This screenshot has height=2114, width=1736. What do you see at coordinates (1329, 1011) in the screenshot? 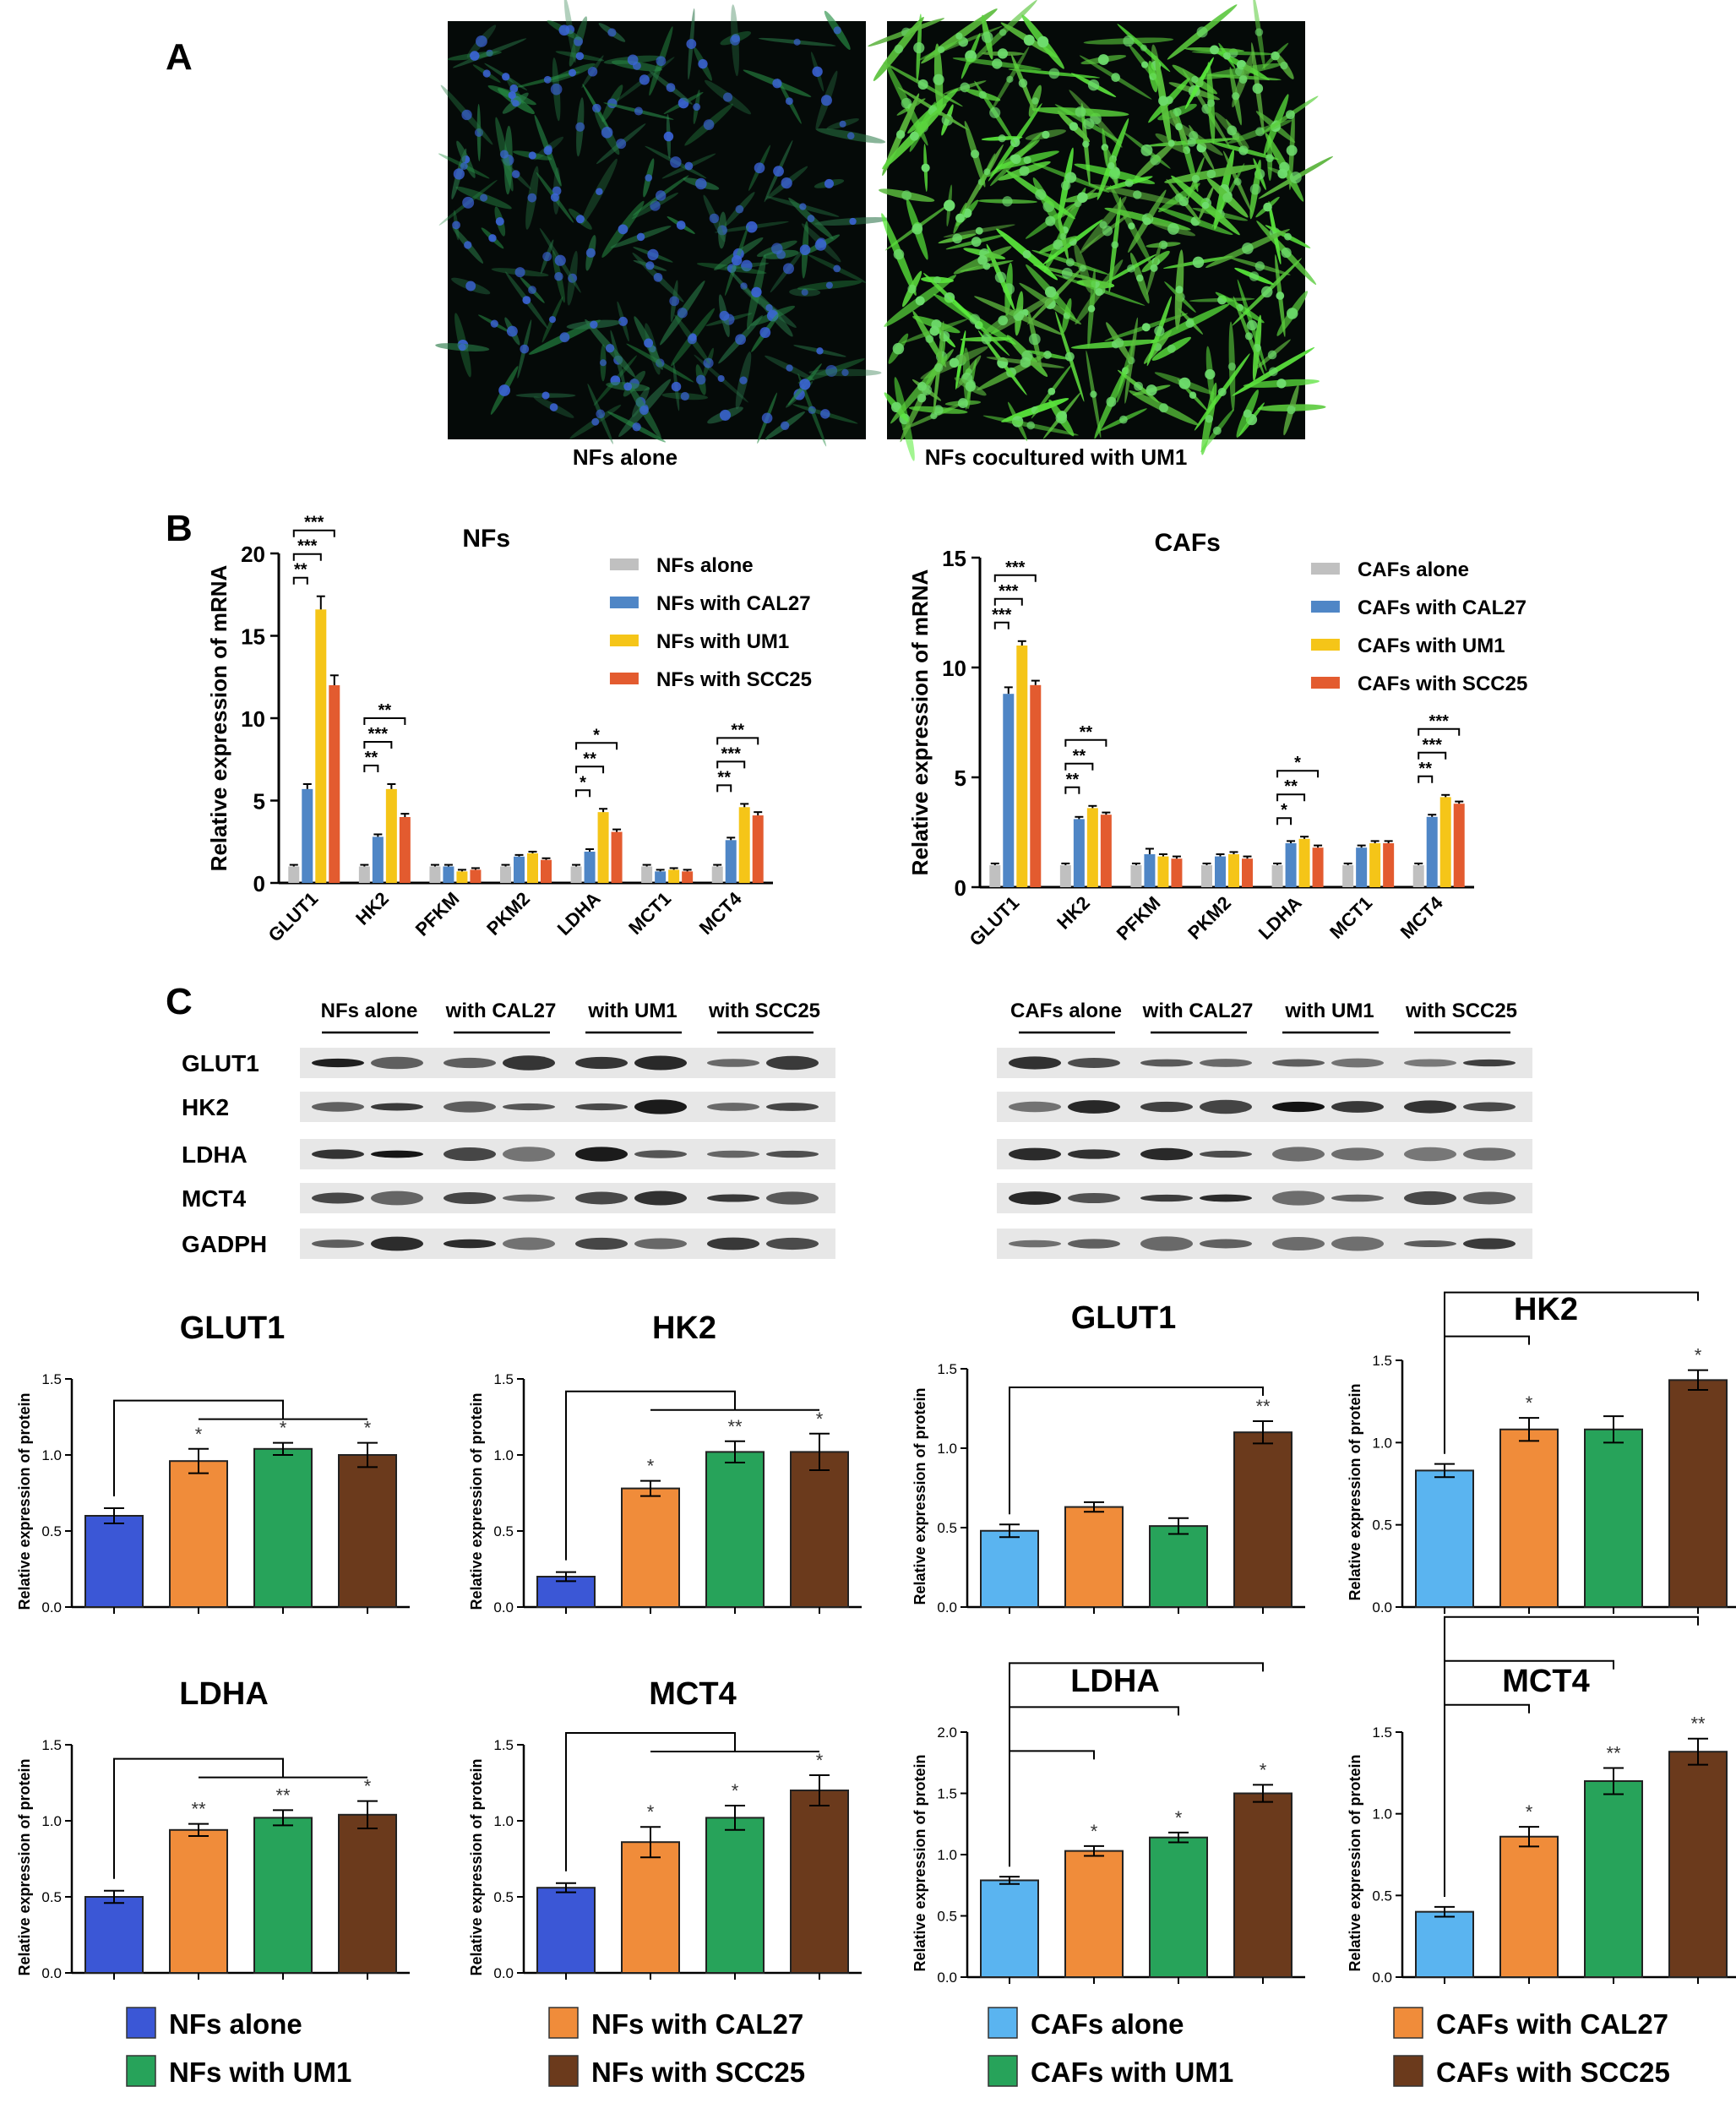
I see `blot-group-label: with UM1` at bounding box center [1329, 1011].